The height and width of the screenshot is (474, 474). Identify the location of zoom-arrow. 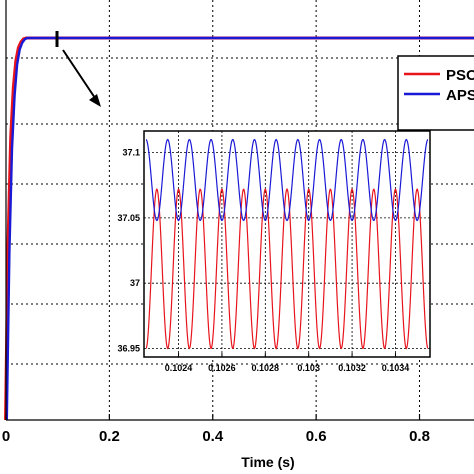
(80, 75).